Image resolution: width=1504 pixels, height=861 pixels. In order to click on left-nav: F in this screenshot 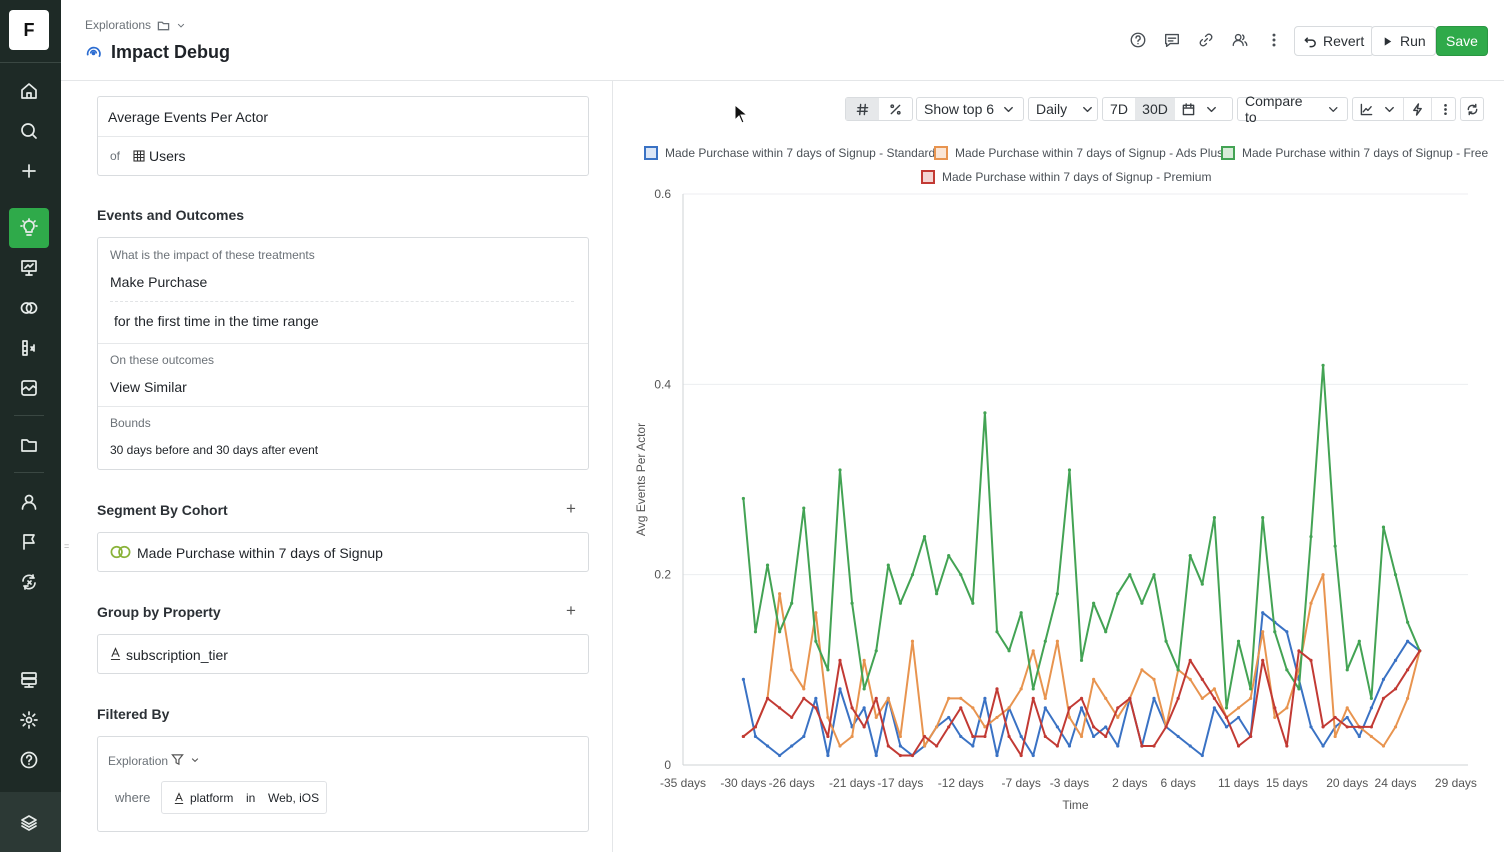, I will do `click(30, 426)`.